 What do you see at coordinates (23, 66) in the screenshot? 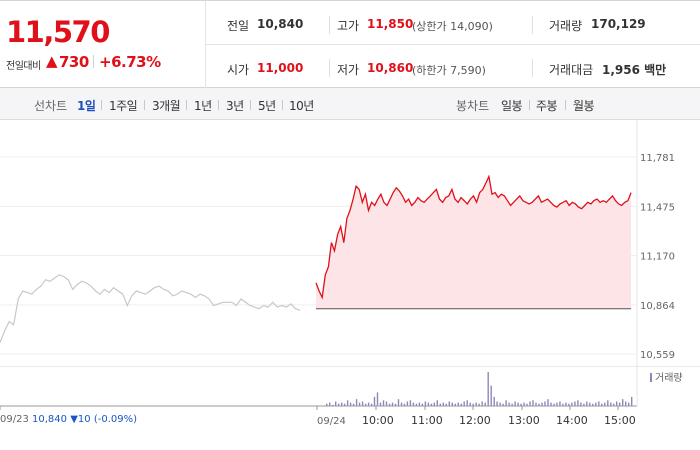
I see `change-label: 전일대비` at bounding box center [23, 66].